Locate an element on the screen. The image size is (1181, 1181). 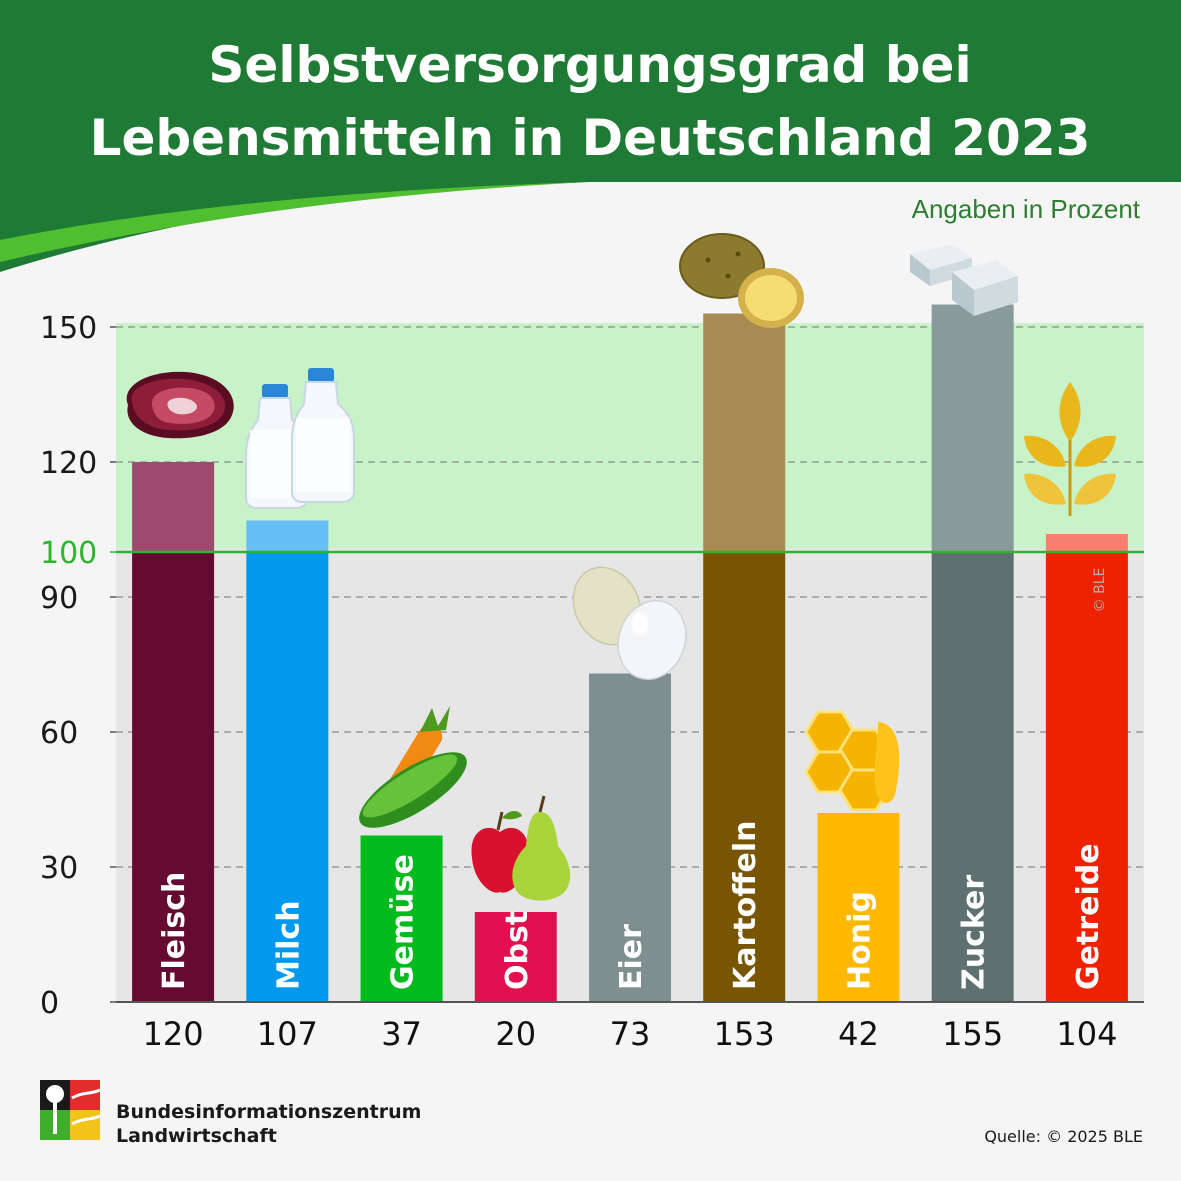
category-label-fleisch: Fleisch is located at coordinates (174, 931).